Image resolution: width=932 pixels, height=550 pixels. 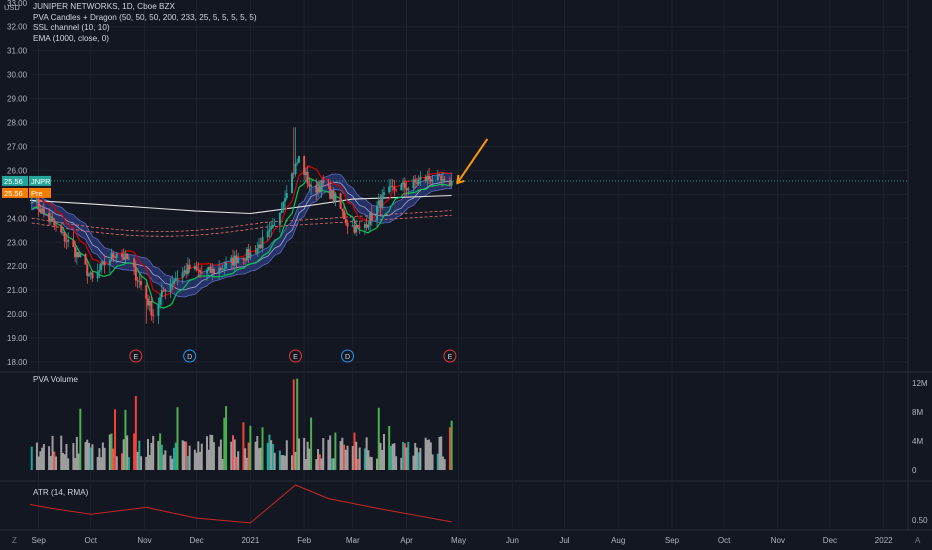 What do you see at coordinates (104, 6) in the screenshot?
I see `symbol-title: JUNIPER NETWORKS, 1D, Cboe BZX` at bounding box center [104, 6].